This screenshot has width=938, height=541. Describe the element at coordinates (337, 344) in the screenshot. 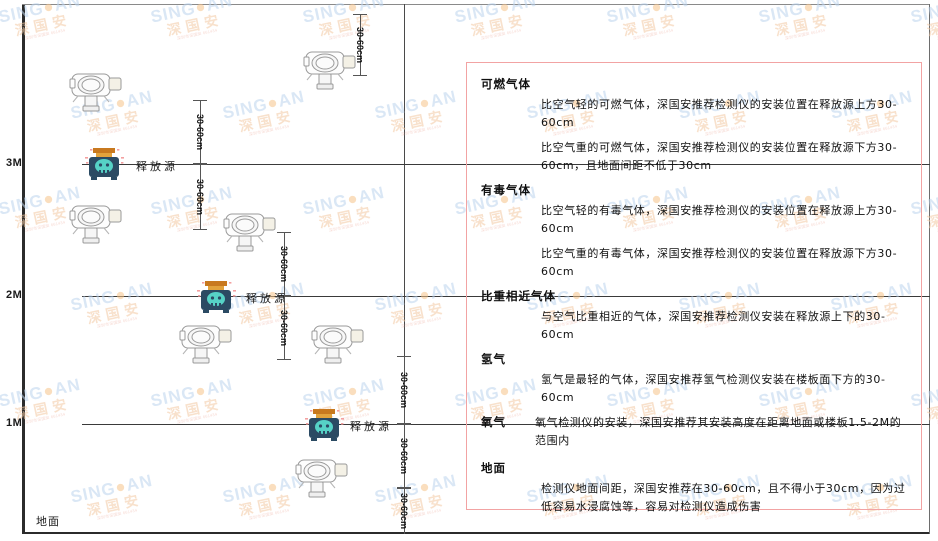

I see `detector-2m-below-right` at that location.